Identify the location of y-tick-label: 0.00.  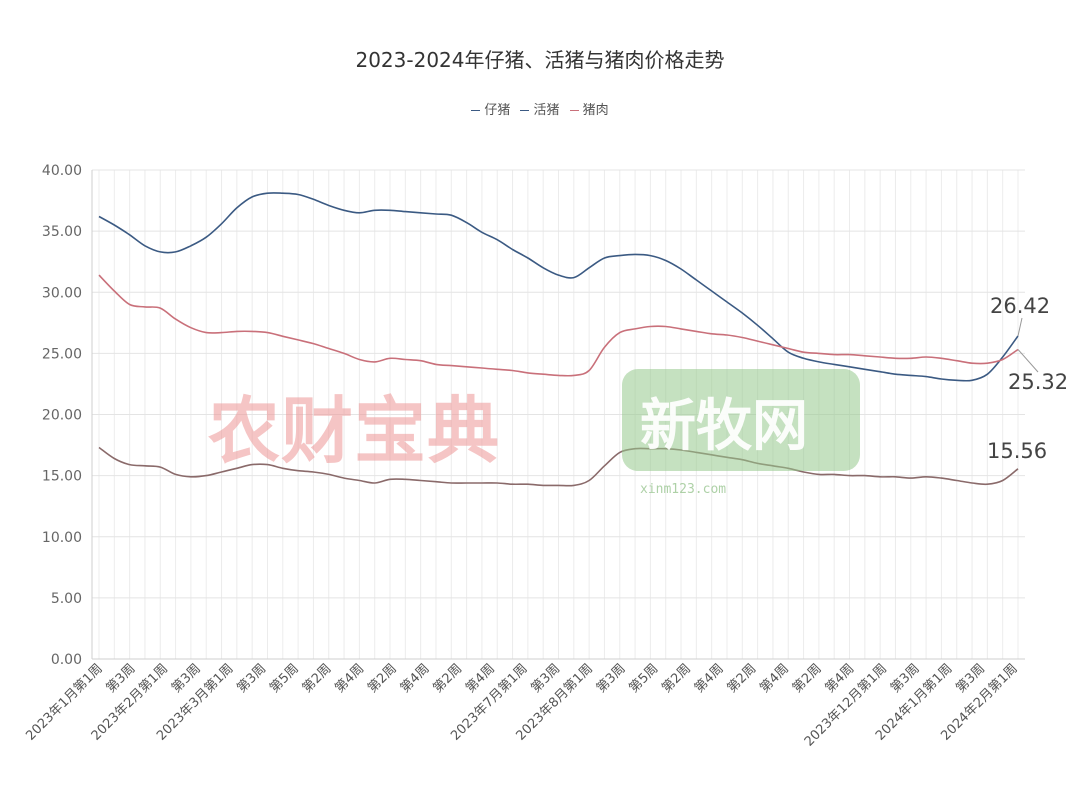
(66, 660).